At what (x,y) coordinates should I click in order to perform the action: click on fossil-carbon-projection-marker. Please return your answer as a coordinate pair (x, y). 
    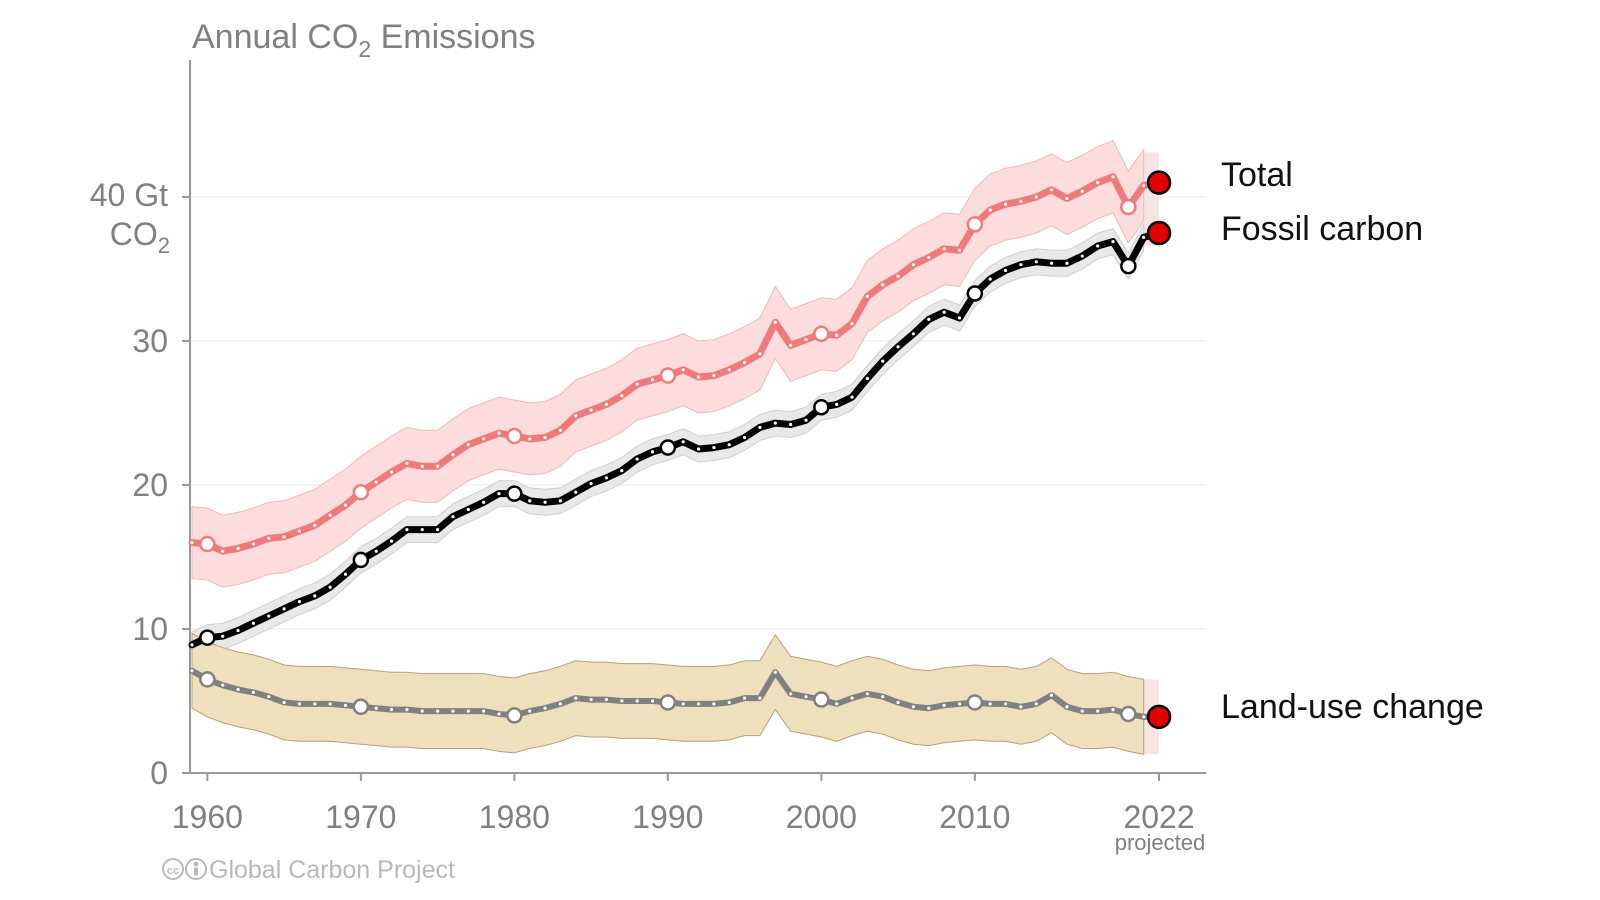
    Looking at the image, I should click on (1159, 233).